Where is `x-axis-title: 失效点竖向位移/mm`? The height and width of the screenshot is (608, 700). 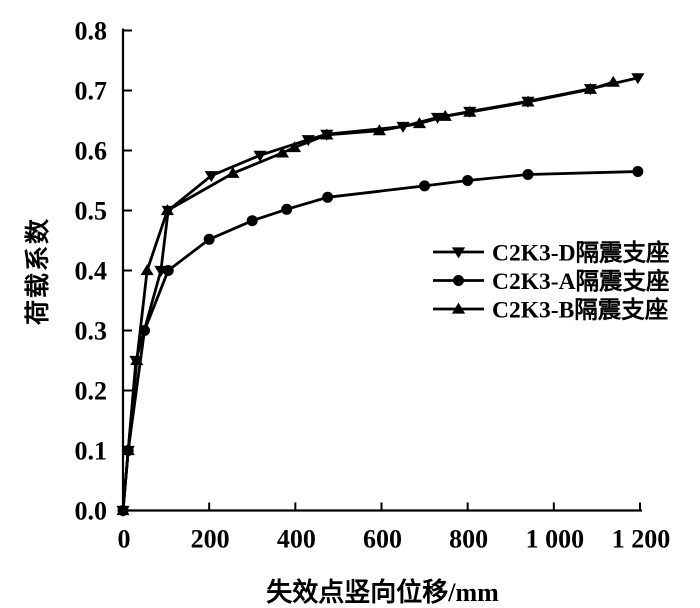 x-axis-title: 失效点竖向位移/mm is located at coordinates (382, 592).